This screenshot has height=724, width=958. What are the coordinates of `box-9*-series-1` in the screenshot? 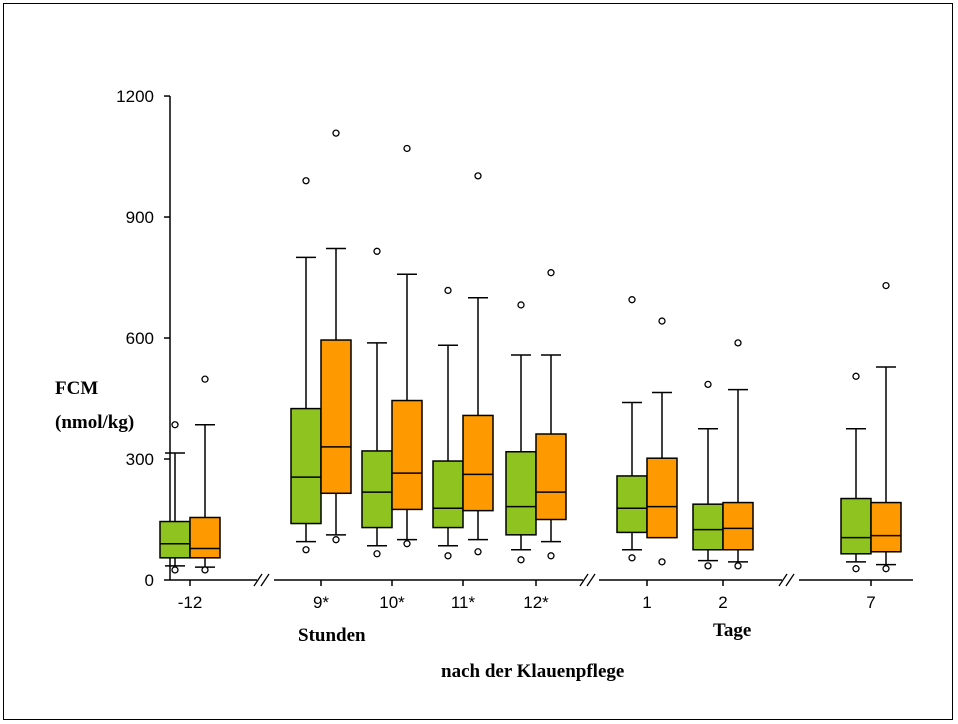 It's located at (306, 365).